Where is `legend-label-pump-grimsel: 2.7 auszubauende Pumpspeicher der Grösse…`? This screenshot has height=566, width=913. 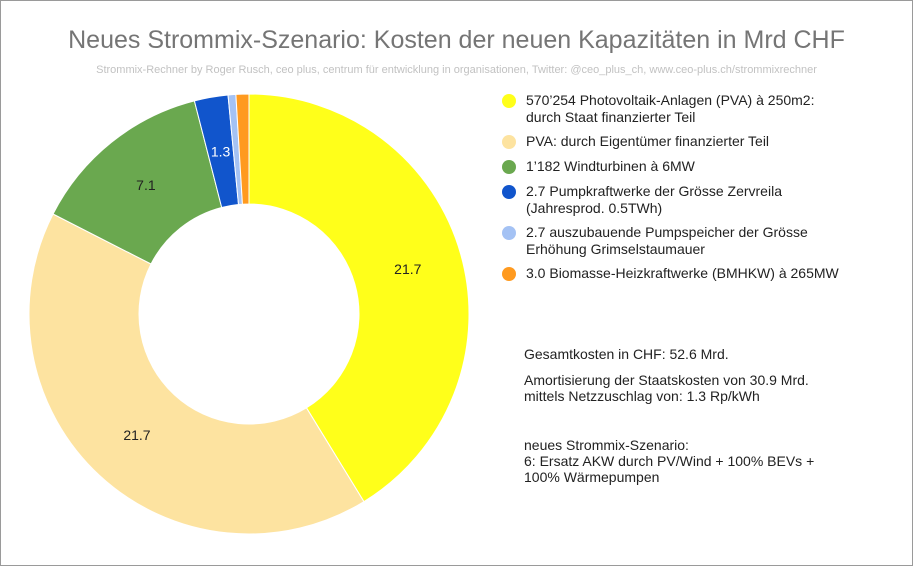
legend-label-pump-grimsel: 2.7 auszubauende Pumpspeicher der Grösse… is located at coordinates (667, 240).